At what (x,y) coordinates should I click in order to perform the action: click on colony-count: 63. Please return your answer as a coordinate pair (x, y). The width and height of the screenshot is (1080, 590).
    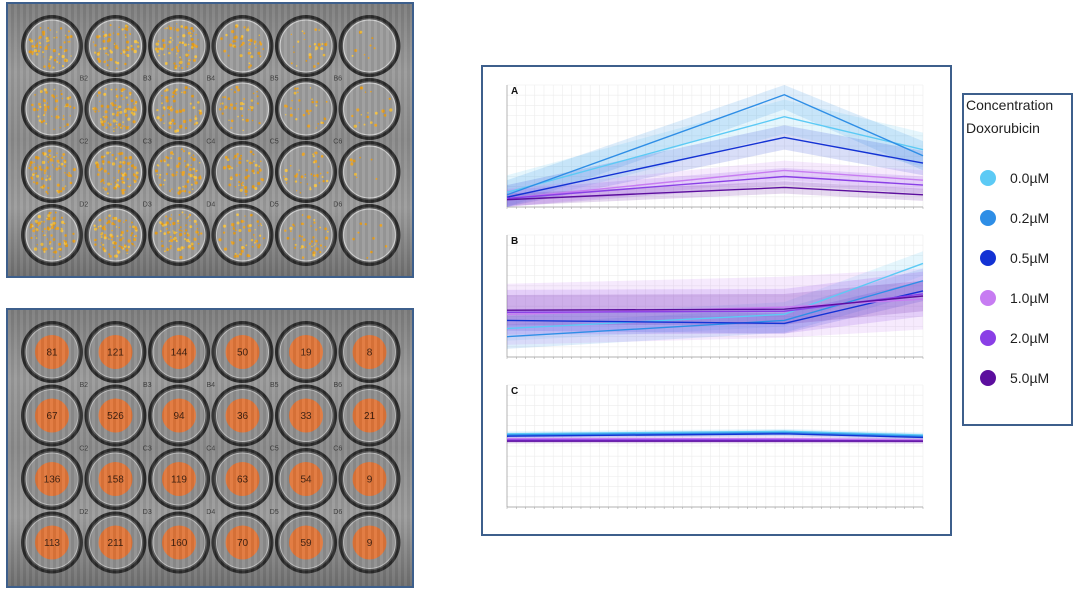
    Looking at the image, I should click on (243, 480).